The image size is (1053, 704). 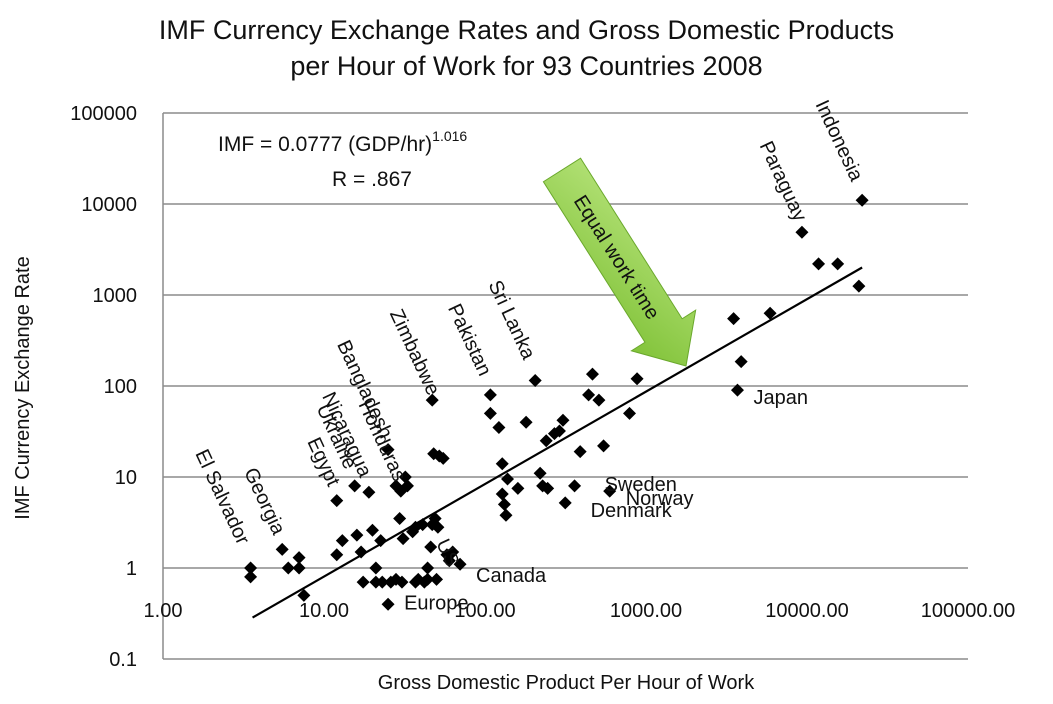 What do you see at coordinates (126, 478) in the screenshot?
I see `y-tick-label: 10` at bounding box center [126, 478].